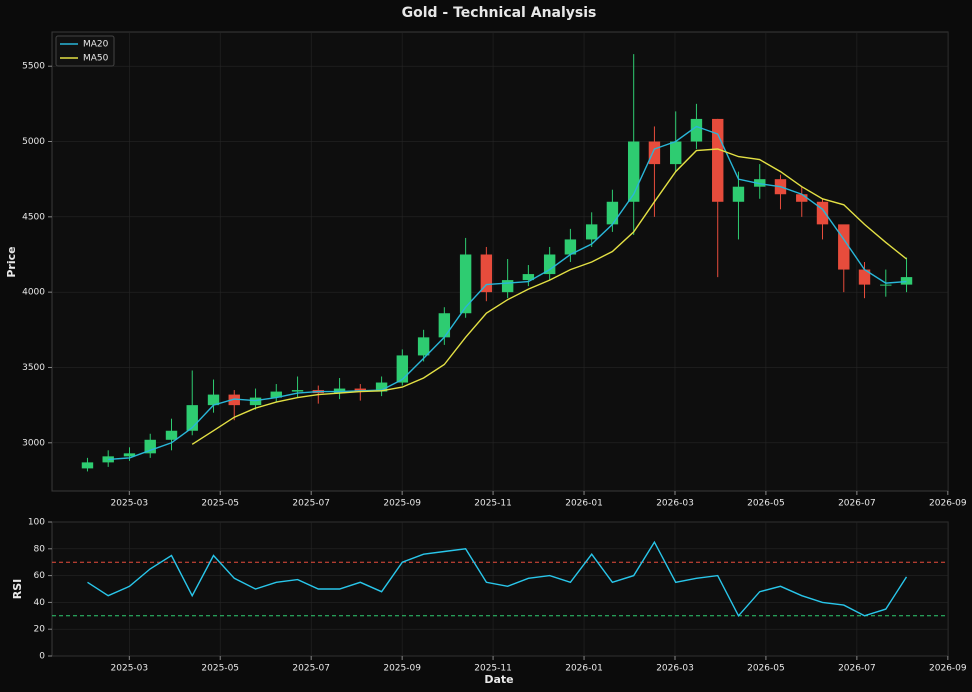 The height and width of the screenshot is (692, 972). I want to click on y-tick-label: 4000, so click(33, 293).